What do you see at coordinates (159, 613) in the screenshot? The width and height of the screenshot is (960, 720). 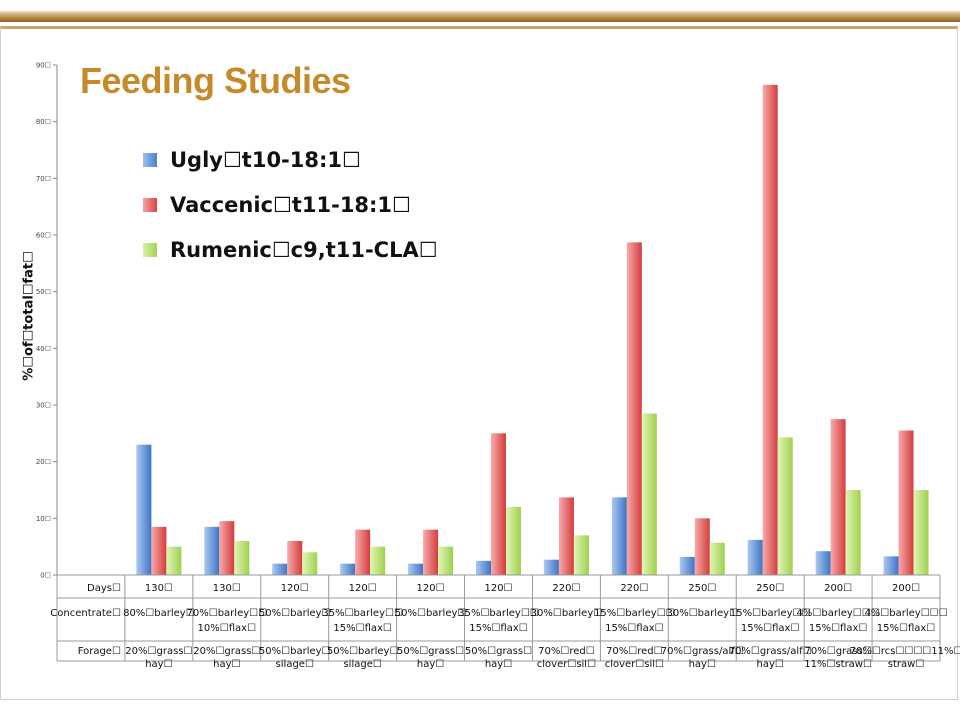 I see `cell-concentrate: 80%☐barley☐` at bounding box center [159, 613].